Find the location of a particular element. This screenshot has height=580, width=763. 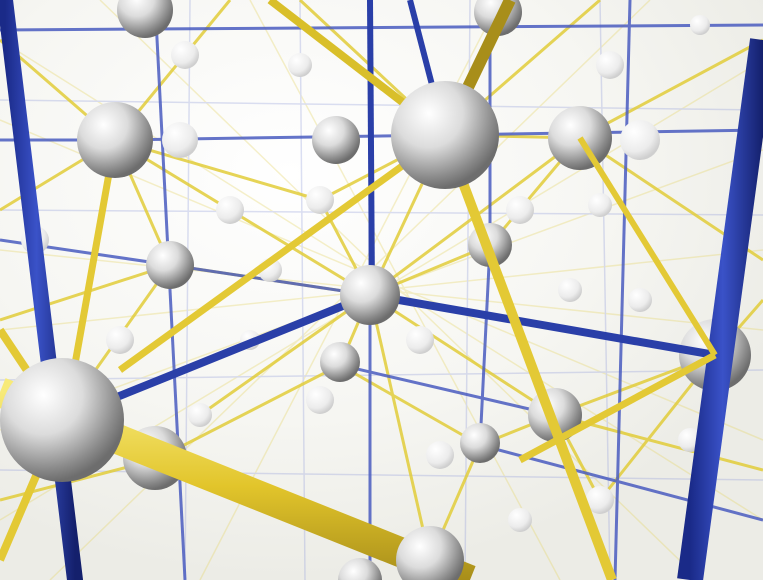

atom-center is located at coordinates (370, 295).